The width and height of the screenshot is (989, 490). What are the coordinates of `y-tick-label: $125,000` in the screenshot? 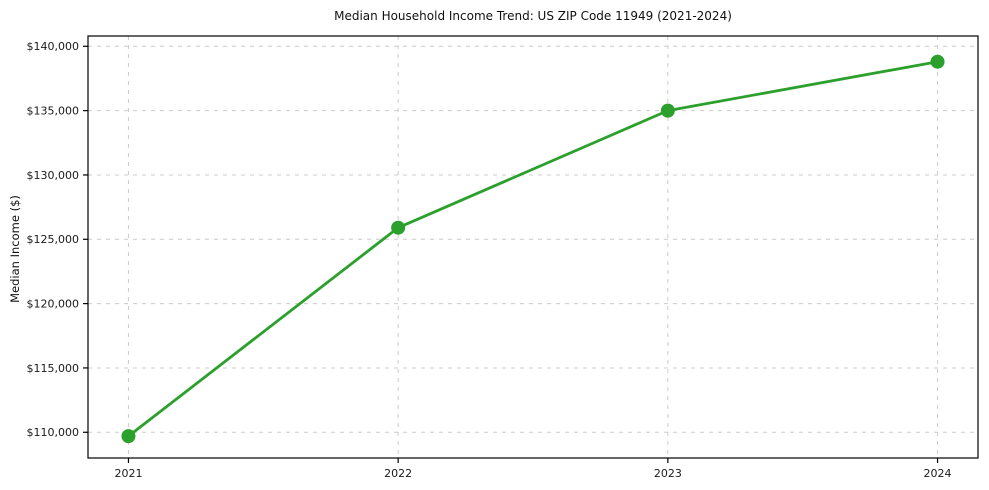 It's located at (53, 239).